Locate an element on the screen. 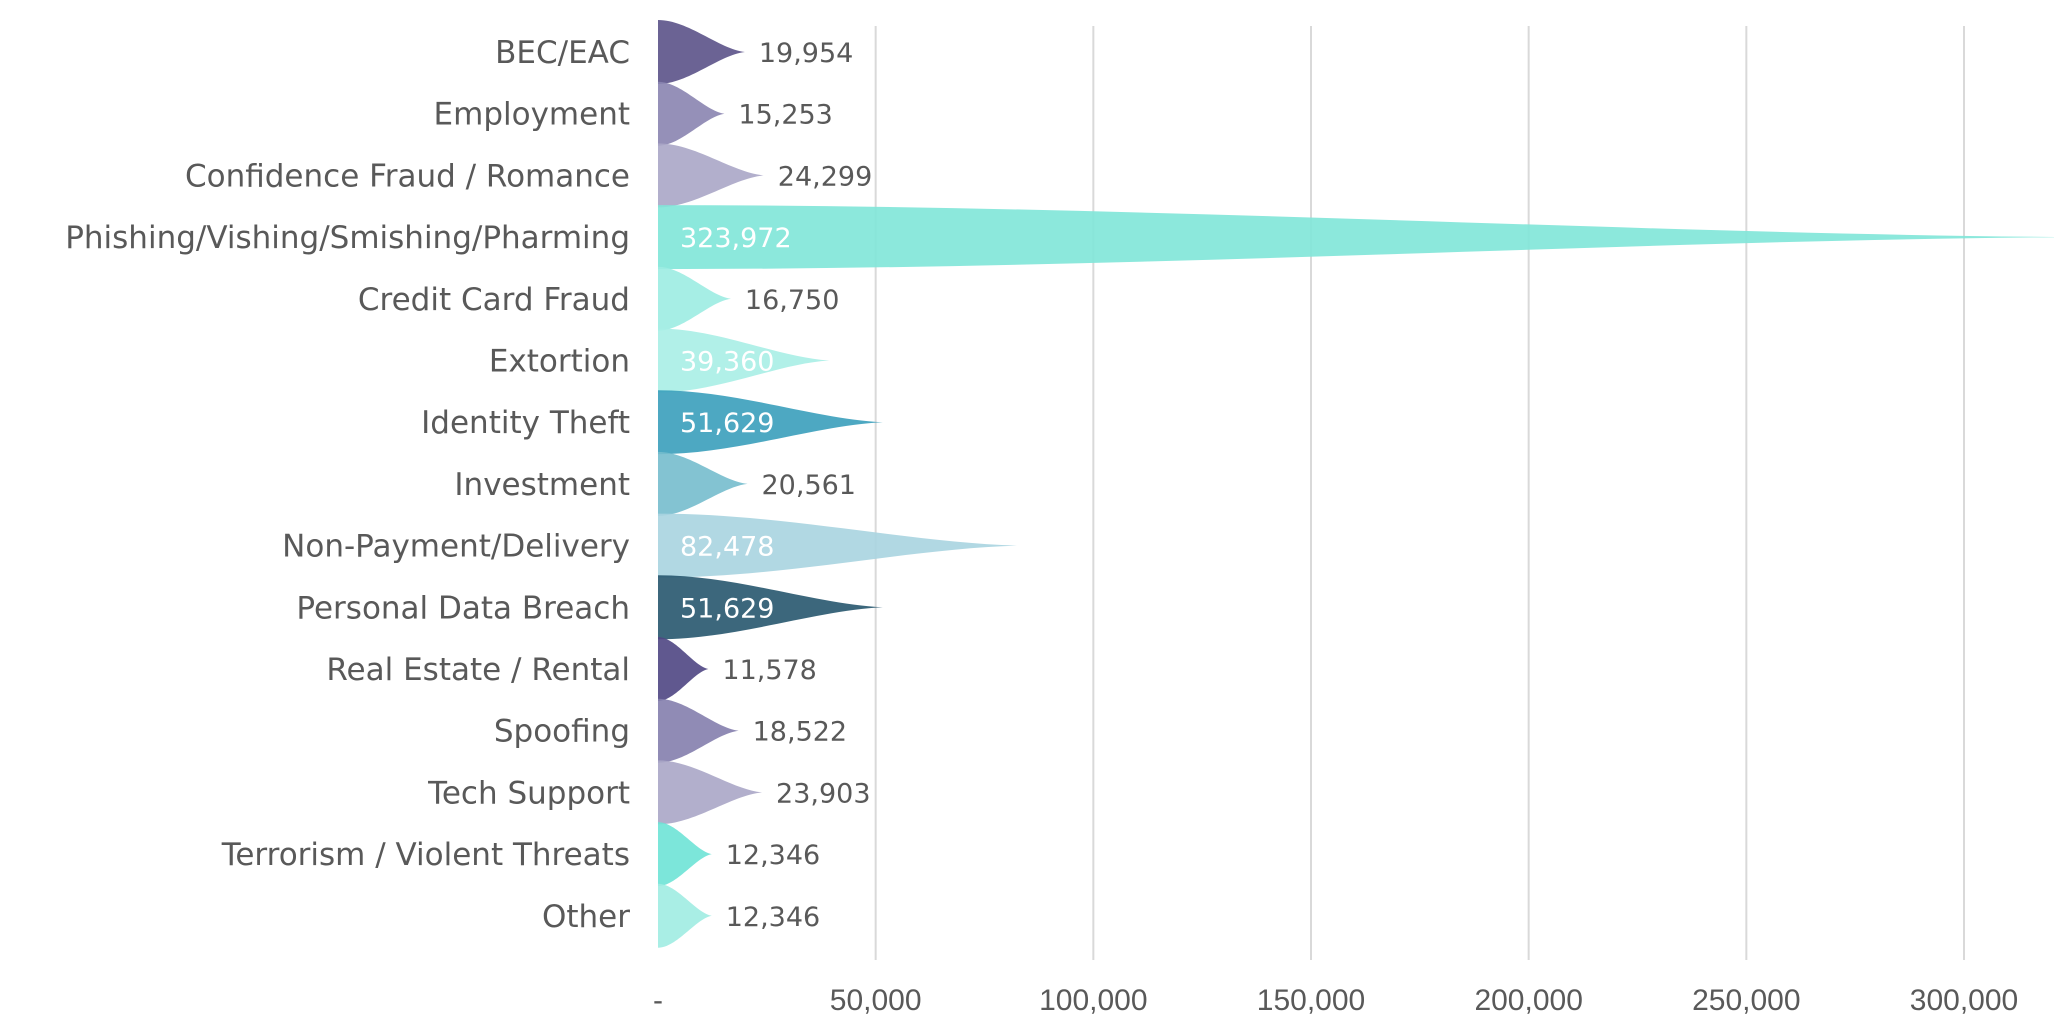 This screenshot has width=2054, height=1026. category-label: Credit Card Fraud is located at coordinates (494, 300).